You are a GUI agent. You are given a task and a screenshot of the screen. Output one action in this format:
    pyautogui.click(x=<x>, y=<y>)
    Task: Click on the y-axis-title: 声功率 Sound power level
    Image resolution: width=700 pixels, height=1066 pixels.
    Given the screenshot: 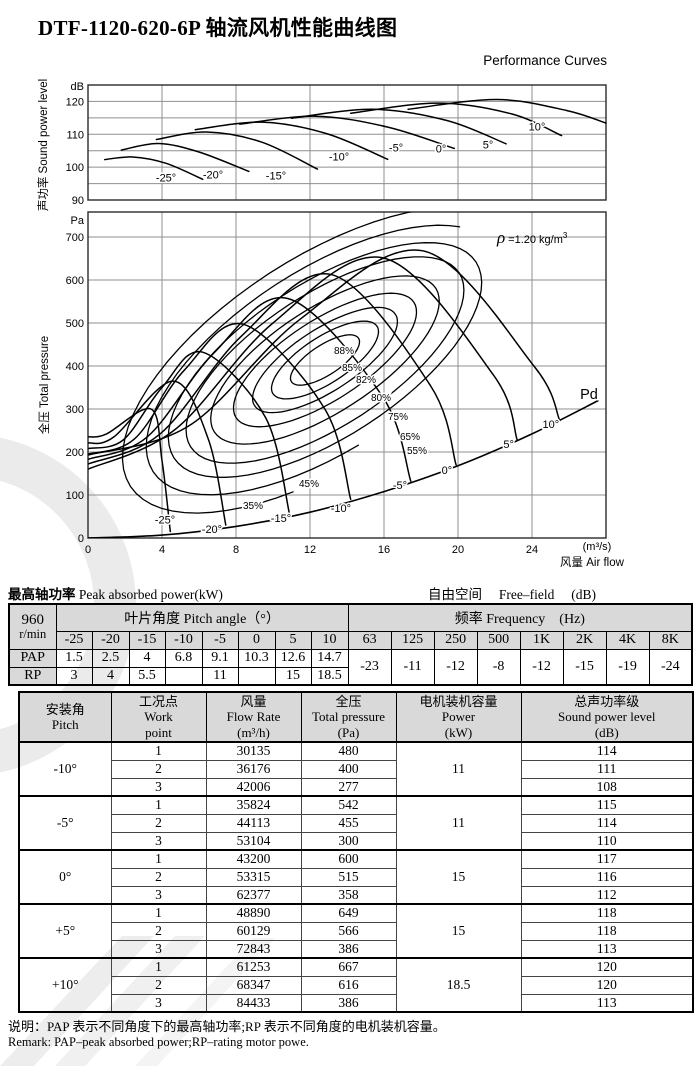 What is the action you would take?
    pyautogui.click(x=43, y=145)
    